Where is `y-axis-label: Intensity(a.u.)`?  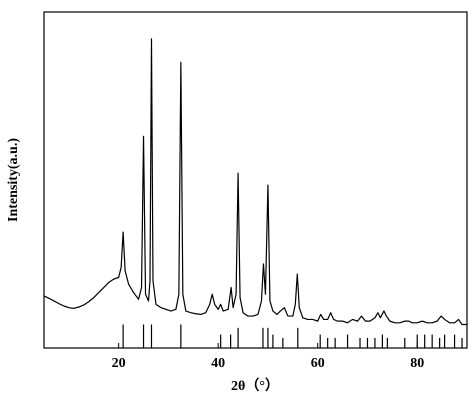
y-axis-label: Intensity(a.u.) is located at coordinates (13, 180).